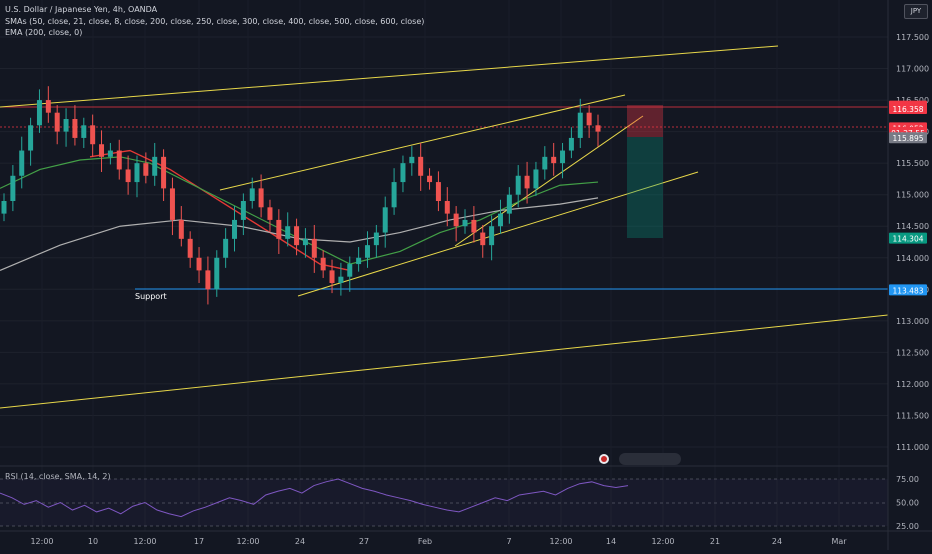  What do you see at coordinates (389, 76) in the screenshot?
I see `upper-channel-line` at bounding box center [389, 76].